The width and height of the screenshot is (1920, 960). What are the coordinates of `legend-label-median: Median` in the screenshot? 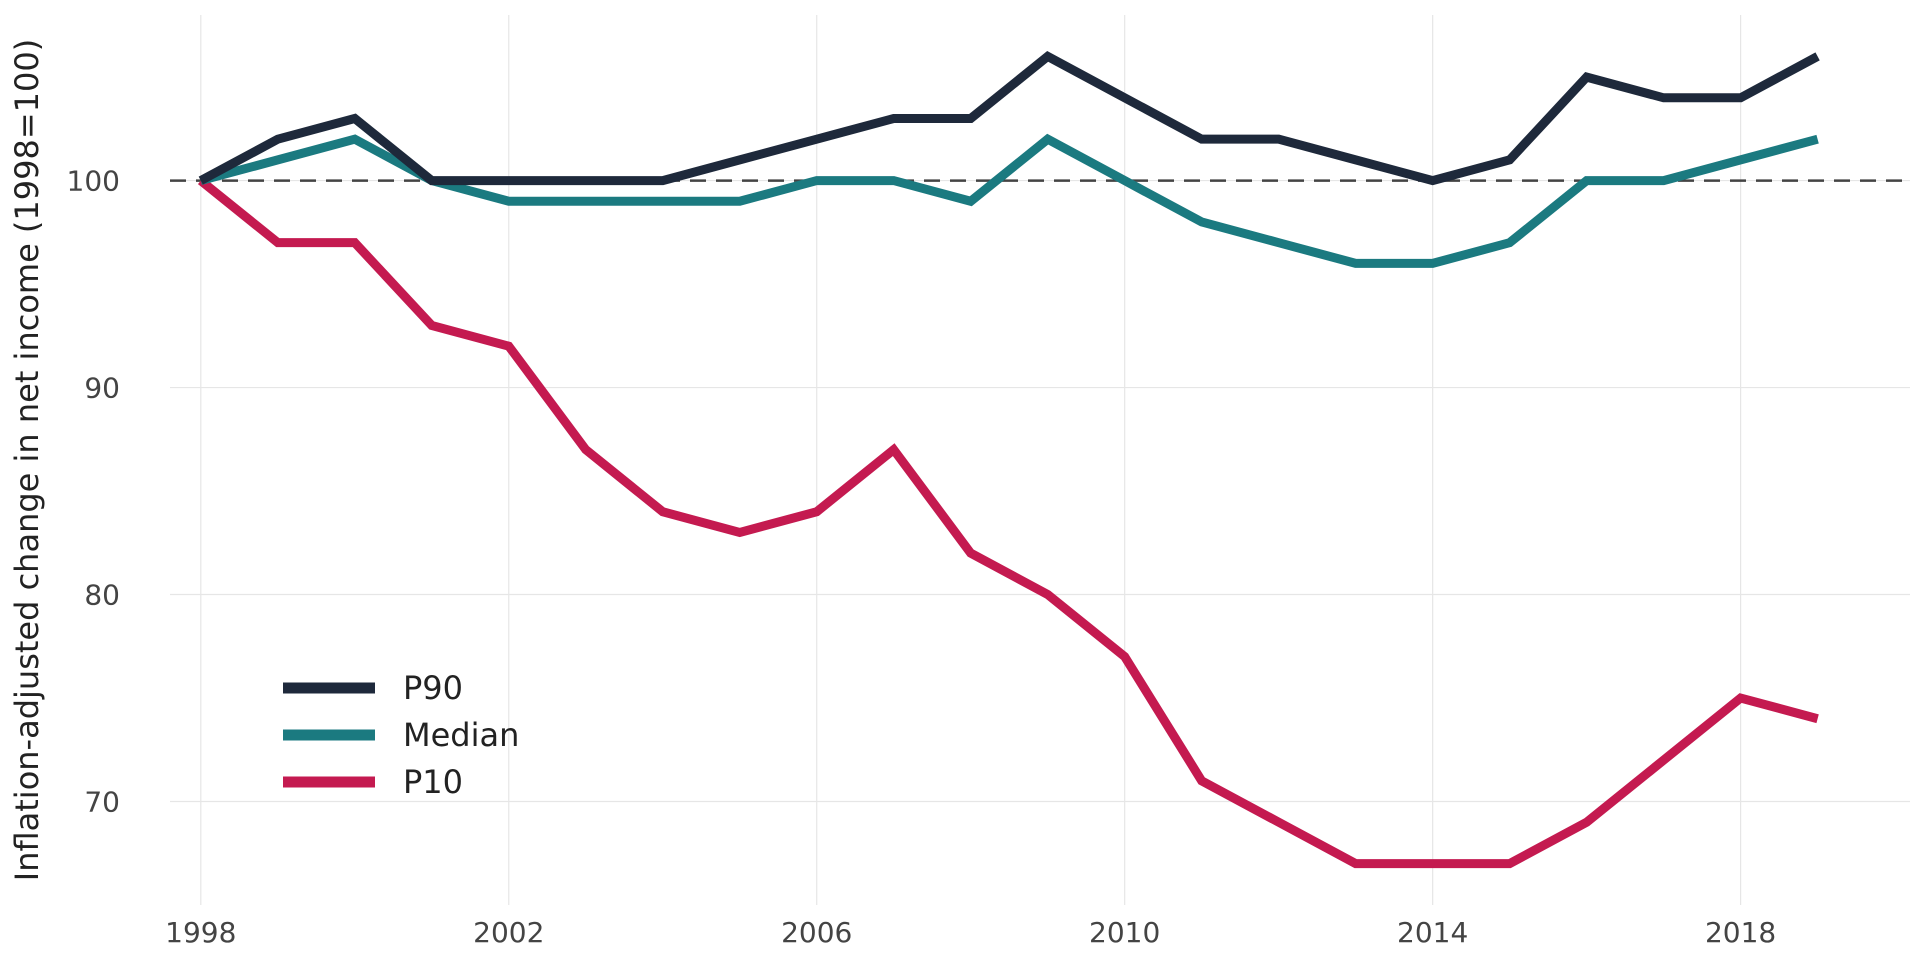 It's located at (461, 735).